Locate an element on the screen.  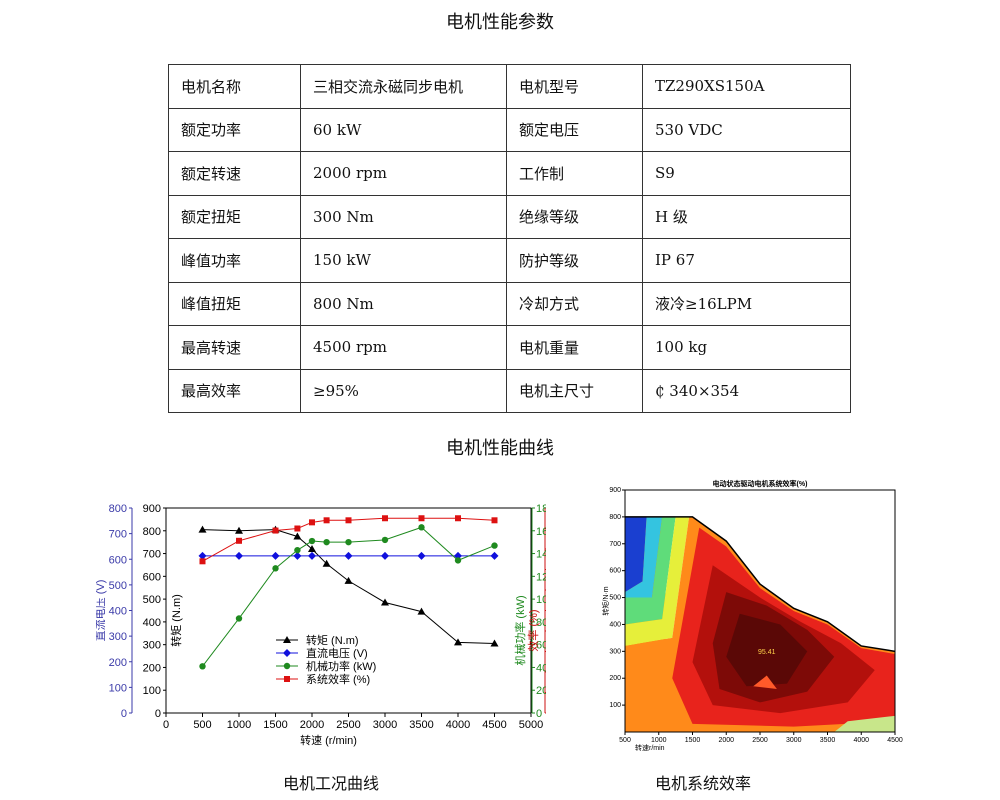
x-tick-label: 2000 is located at coordinates (726, 740).